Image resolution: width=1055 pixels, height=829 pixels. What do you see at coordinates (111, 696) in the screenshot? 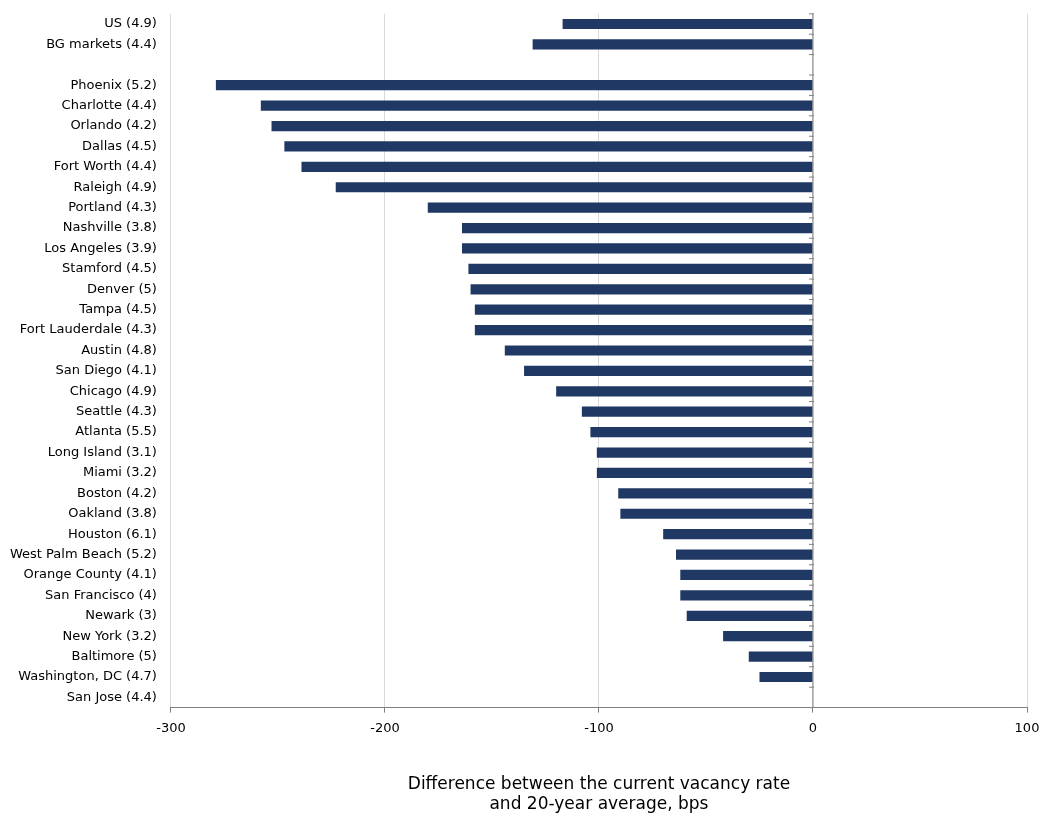
I see `y-tick-label: San Jose (4.4)` at bounding box center [111, 696].